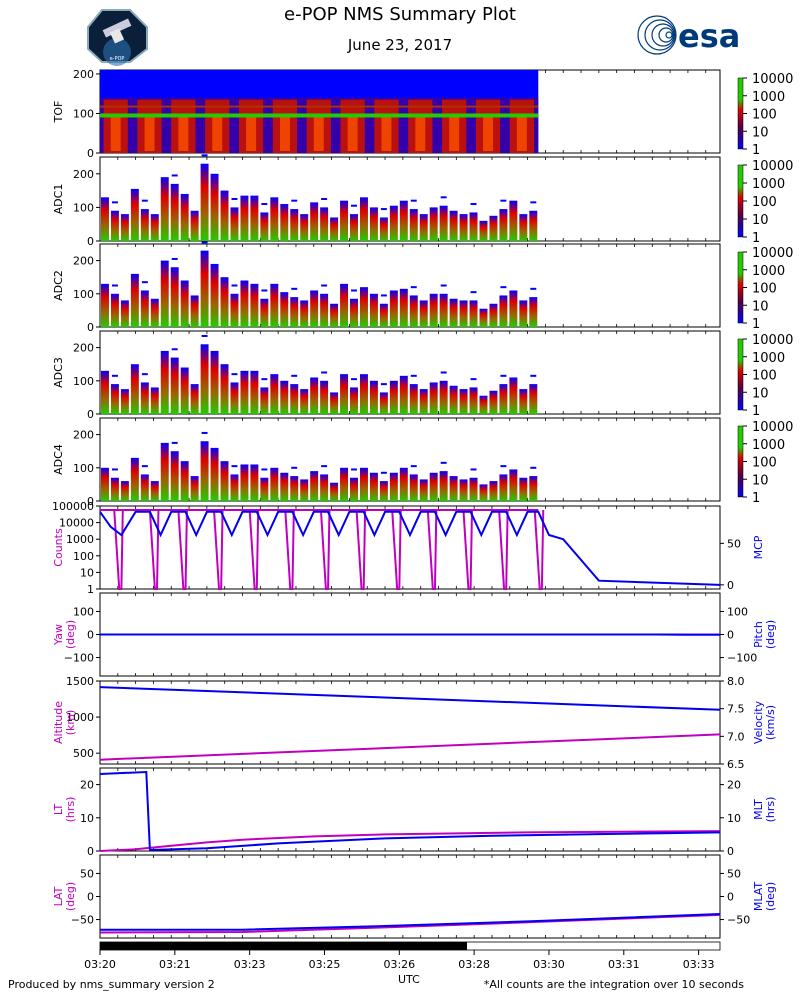  What do you see at coordinates (709, 36) in the screenshot?
I see `esa-logo-text: esa` at bounding box center [709, 36].